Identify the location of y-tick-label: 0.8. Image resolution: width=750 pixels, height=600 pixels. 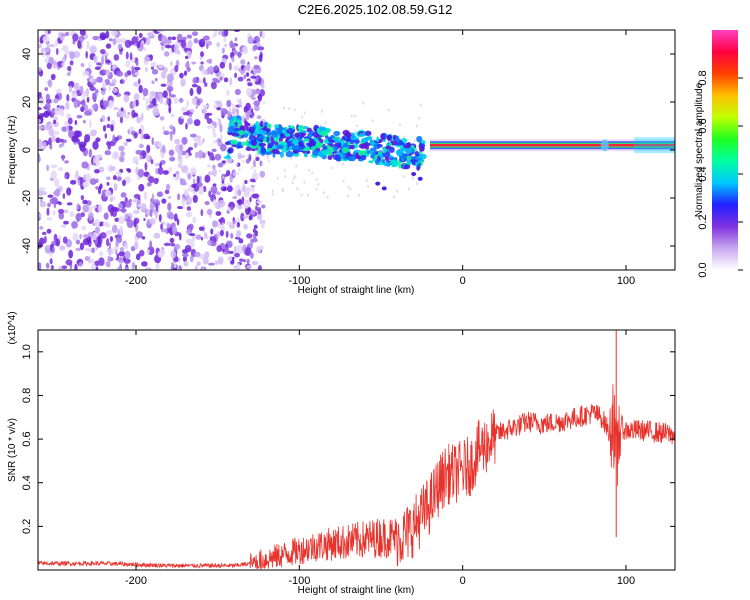
(27, 395).